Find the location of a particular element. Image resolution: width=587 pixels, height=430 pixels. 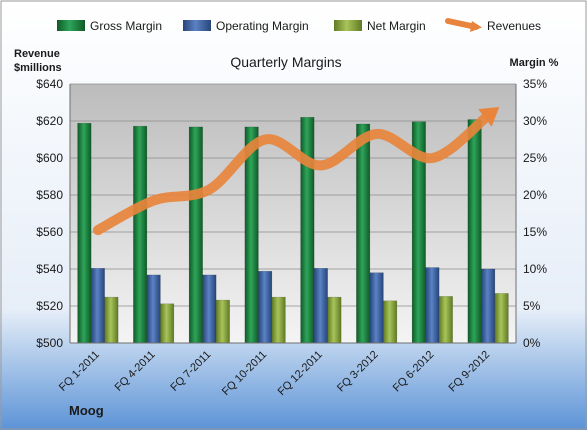

legend-item-gross-margin: Gross Margin is located at coordinates (109, 26).